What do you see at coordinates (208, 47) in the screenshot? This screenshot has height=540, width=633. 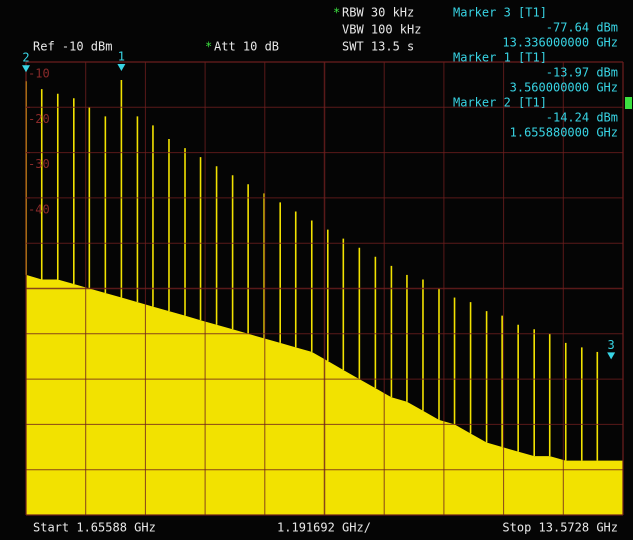 I see `att-flag: *` at bounding box center [208, 47].